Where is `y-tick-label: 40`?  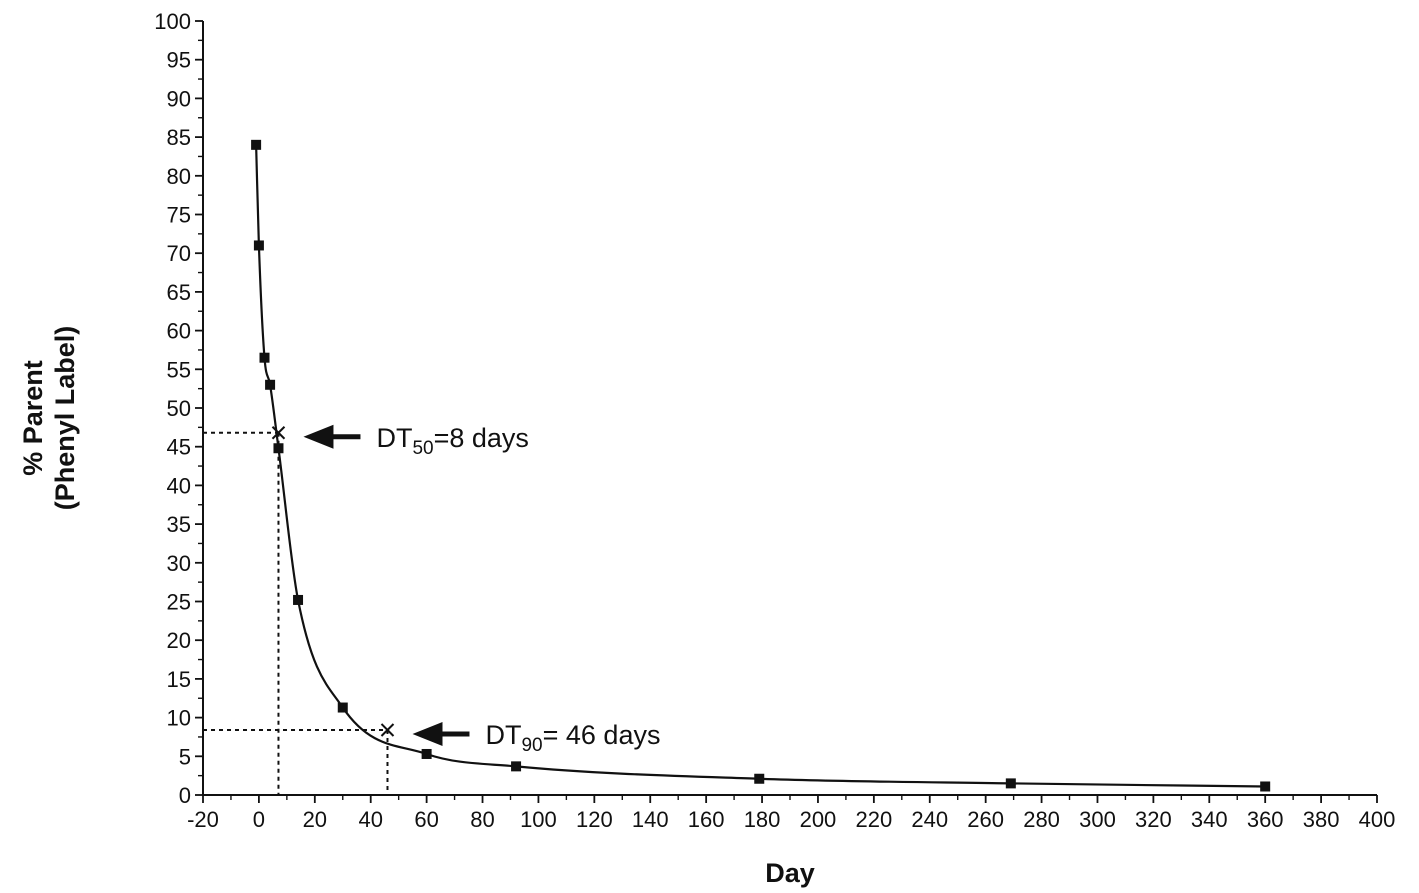 y-tick-label: 40 is located at coordinates (179, 485).